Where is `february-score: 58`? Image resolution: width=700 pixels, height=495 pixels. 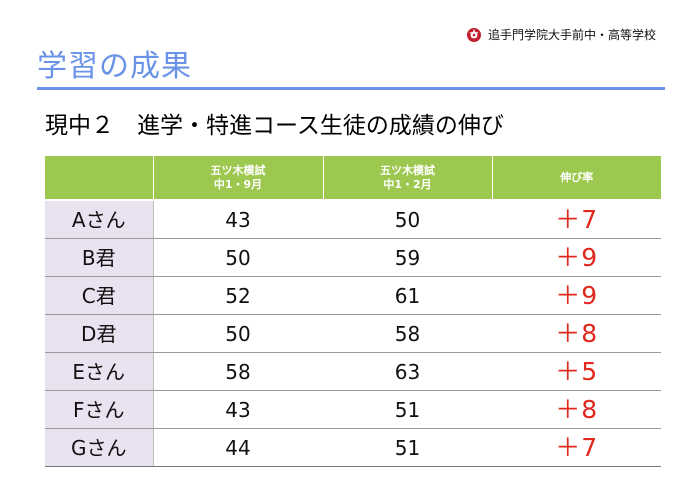
february-score: 58 is located at coordinates (407, 333).